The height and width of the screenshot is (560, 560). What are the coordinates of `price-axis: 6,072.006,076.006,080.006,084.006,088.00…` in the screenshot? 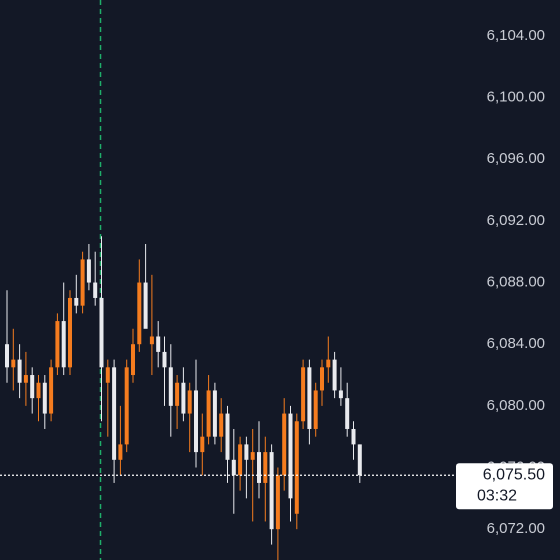 It's located at (516, 282).